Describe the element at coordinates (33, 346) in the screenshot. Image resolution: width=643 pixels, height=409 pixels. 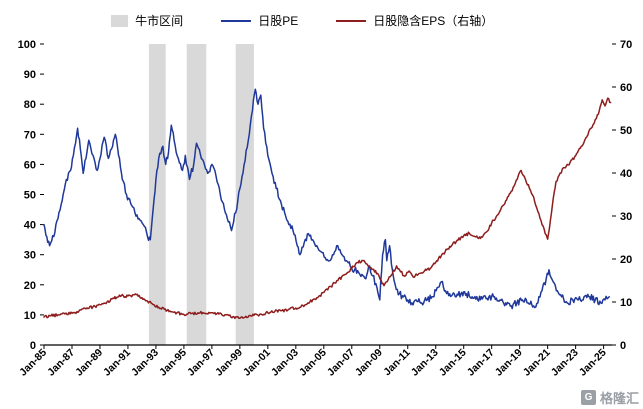
I see `y-left-label: 0` at that location.